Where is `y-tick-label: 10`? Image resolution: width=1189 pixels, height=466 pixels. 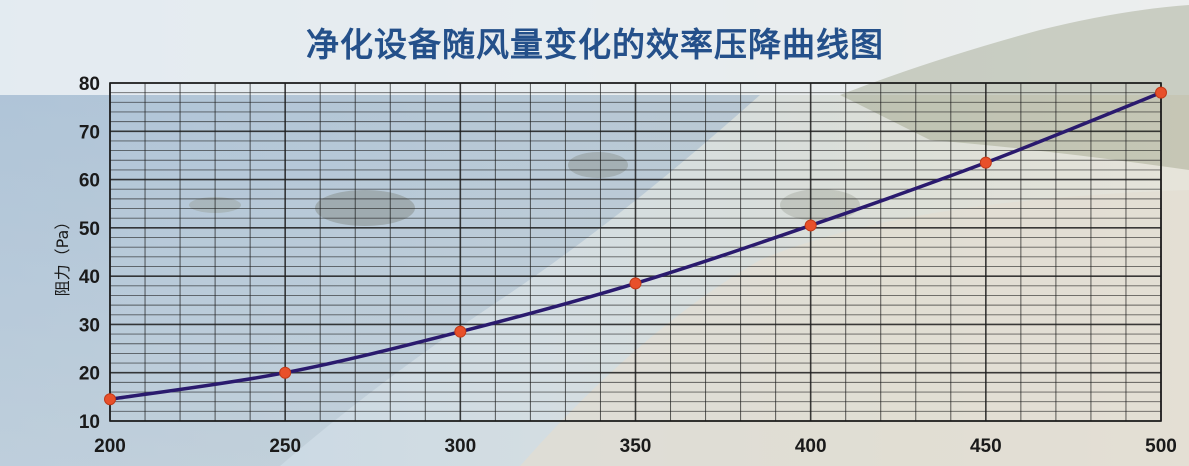
y-tick-label: 10 is located at coordinates (89, 422).